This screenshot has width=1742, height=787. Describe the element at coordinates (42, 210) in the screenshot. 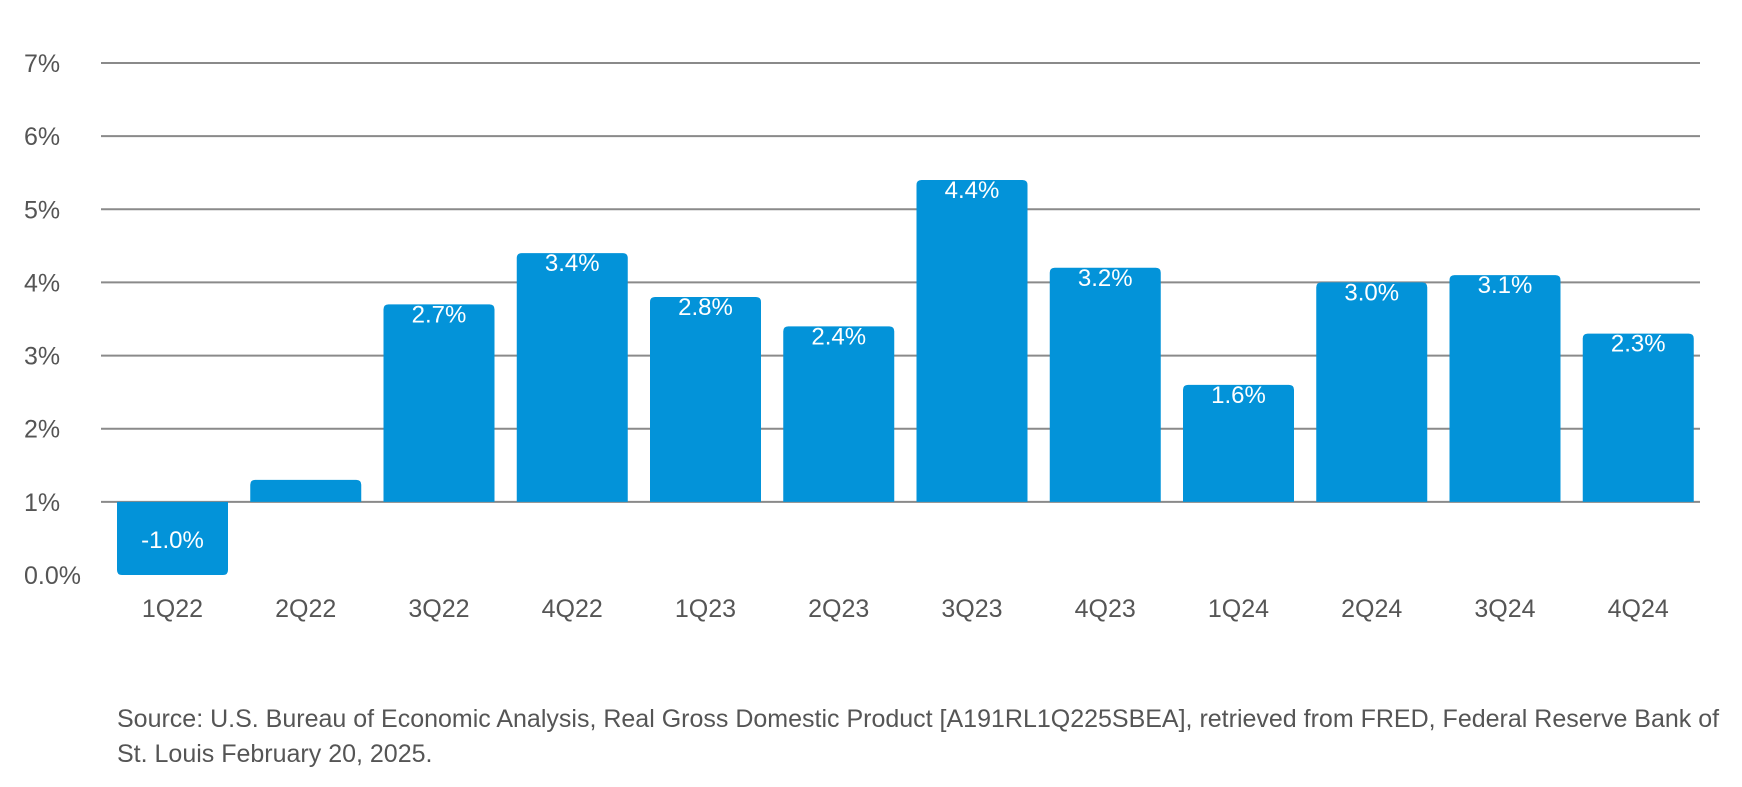

I see `y-tick-label: 5%` at that location.